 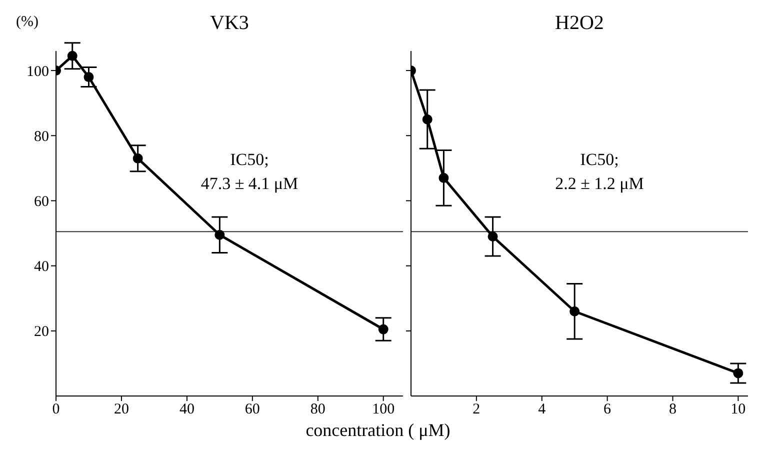 I want to click on y-tick-label: 60, so click(x=41, y=202).